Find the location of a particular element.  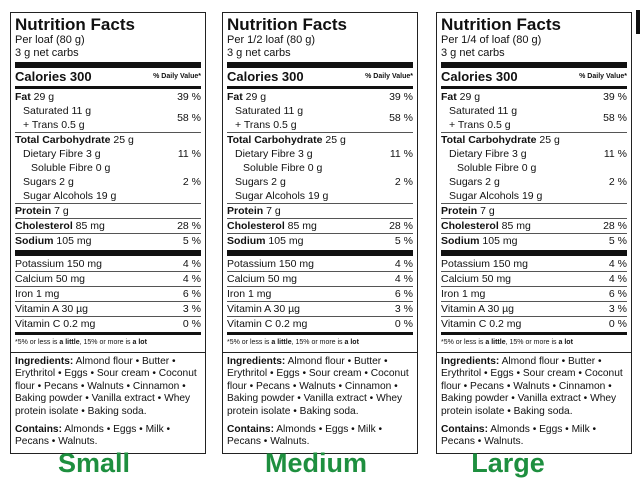

sodium-amount: 105 mg is located at coordinates (284, 241).